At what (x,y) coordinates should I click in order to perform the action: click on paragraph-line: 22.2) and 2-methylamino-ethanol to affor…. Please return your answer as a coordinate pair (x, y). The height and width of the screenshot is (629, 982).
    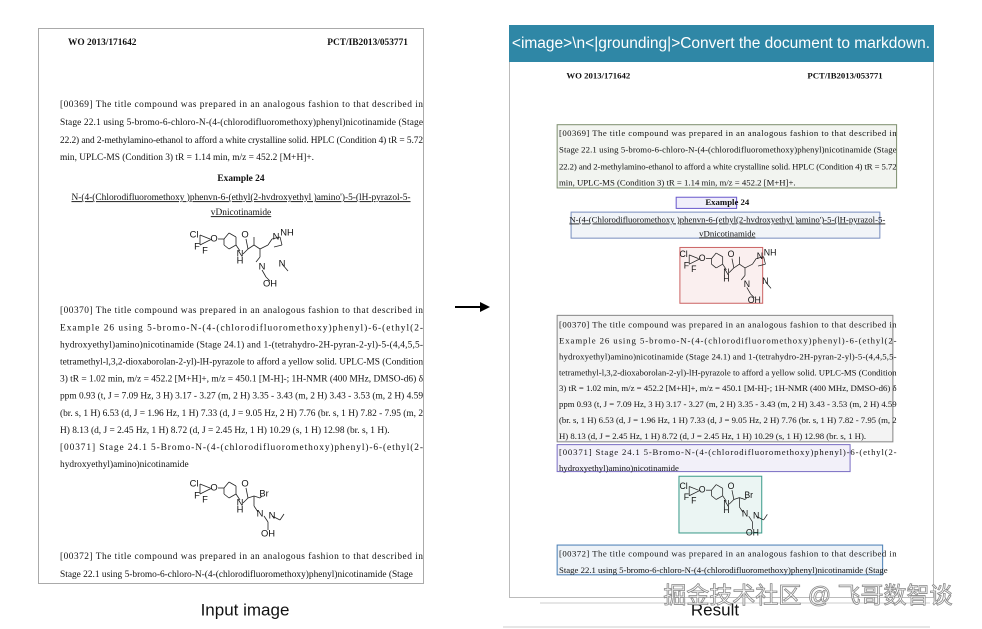
    Looking at the image, I should click on (241, 140).